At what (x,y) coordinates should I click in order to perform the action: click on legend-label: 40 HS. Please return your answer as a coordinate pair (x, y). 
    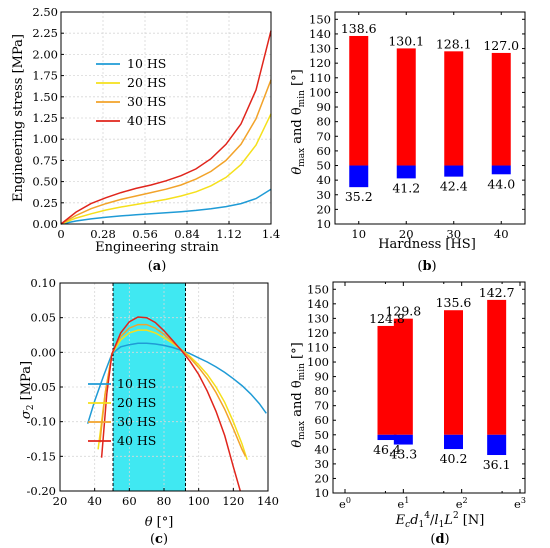
    Looking at the image, I should click on (146, 120).